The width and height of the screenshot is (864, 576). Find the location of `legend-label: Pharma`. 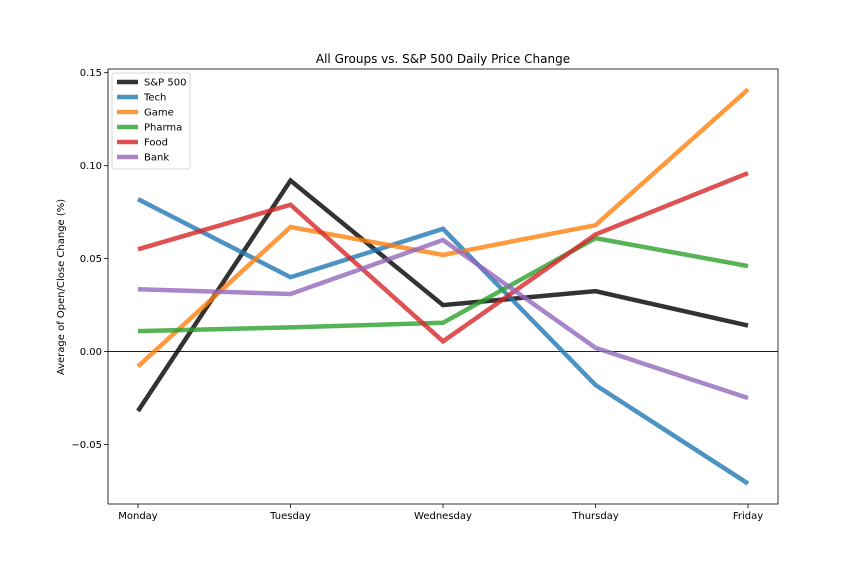

legend-label: Pharma is located at coordinates (163, 128).